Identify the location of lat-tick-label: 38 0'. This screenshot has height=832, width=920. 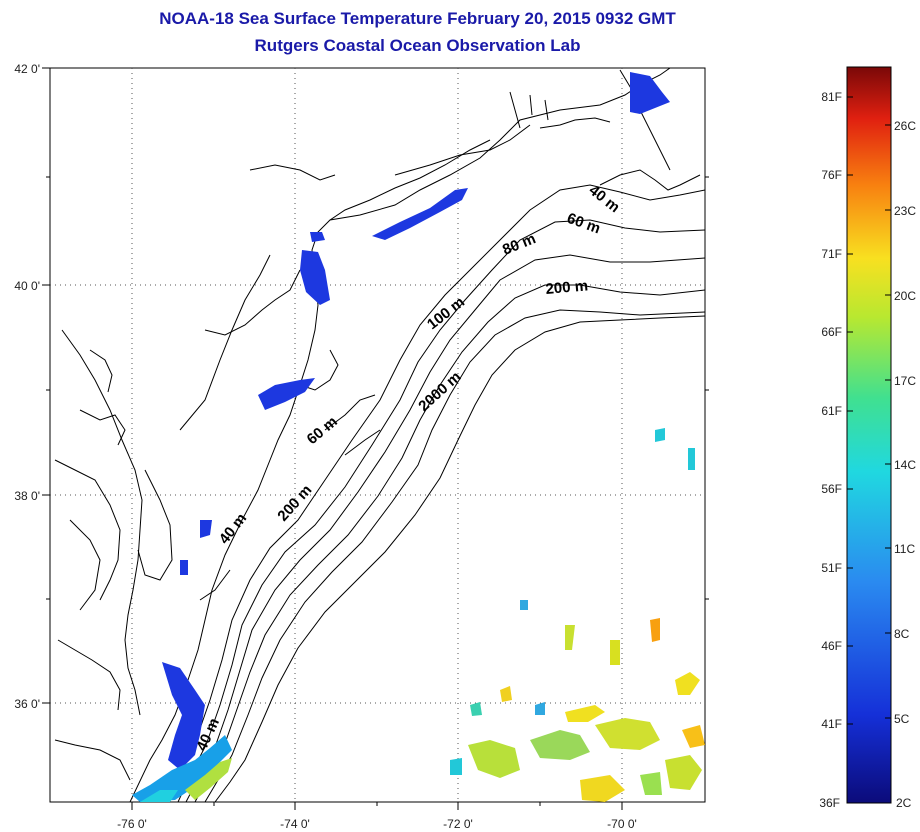
(27, 496).